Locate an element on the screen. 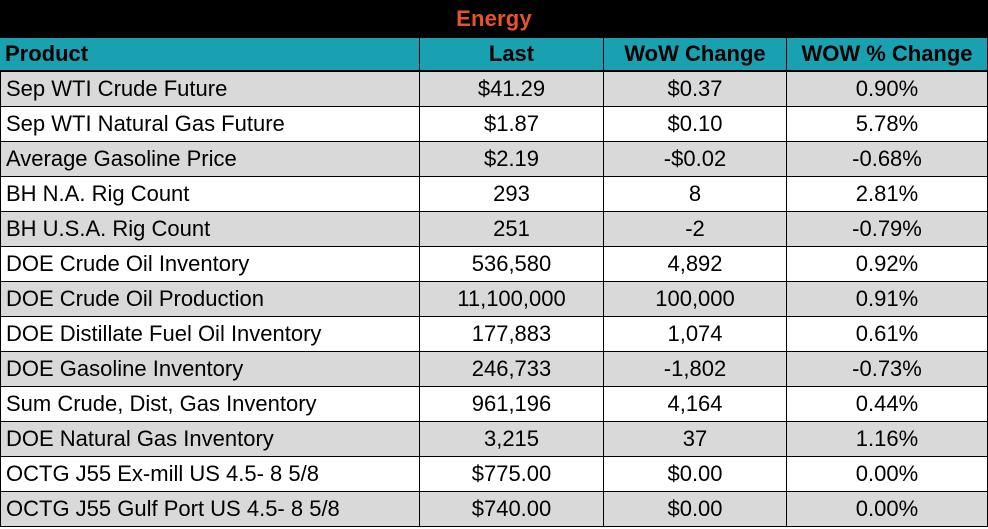 Image resolution: width=988 pixels, height=529 pixels. cell-wow-change: -1,802 is located at coordinates (695, 369).